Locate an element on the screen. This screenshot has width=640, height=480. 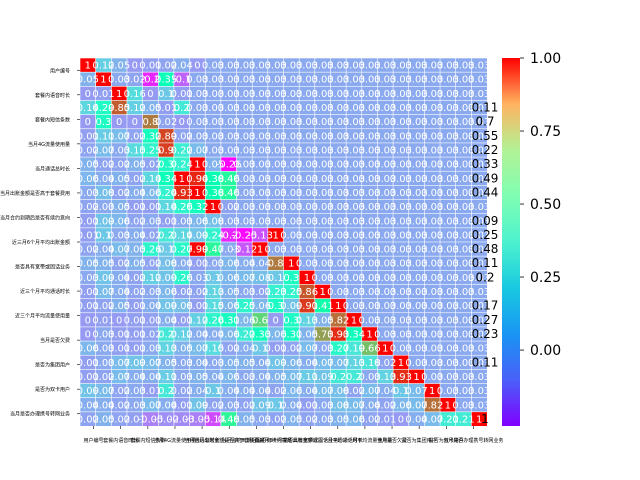
right-edge-label: 0.25 is located at coordinates (485, 235).